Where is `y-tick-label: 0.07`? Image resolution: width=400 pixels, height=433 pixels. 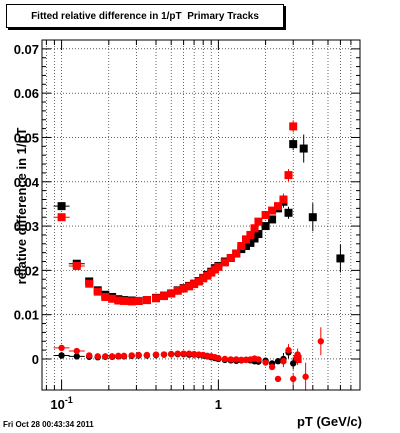 y-tick-label: 0.07 is located at coordinates (26, 49).